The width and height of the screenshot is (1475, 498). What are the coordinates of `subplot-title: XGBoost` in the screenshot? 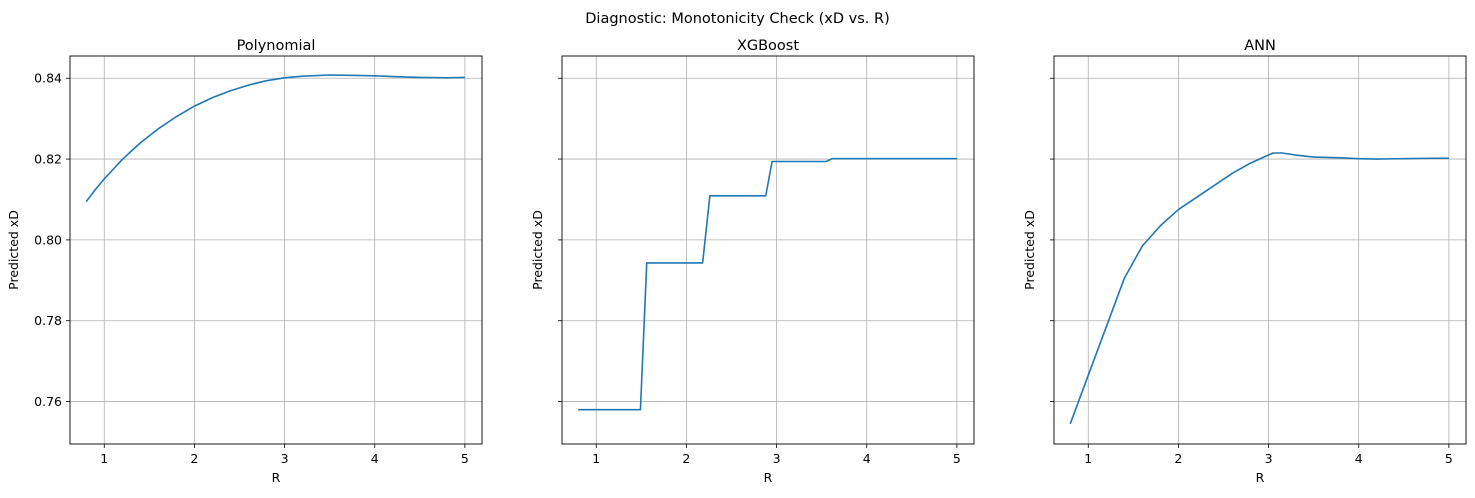 It's located at (768, 46).